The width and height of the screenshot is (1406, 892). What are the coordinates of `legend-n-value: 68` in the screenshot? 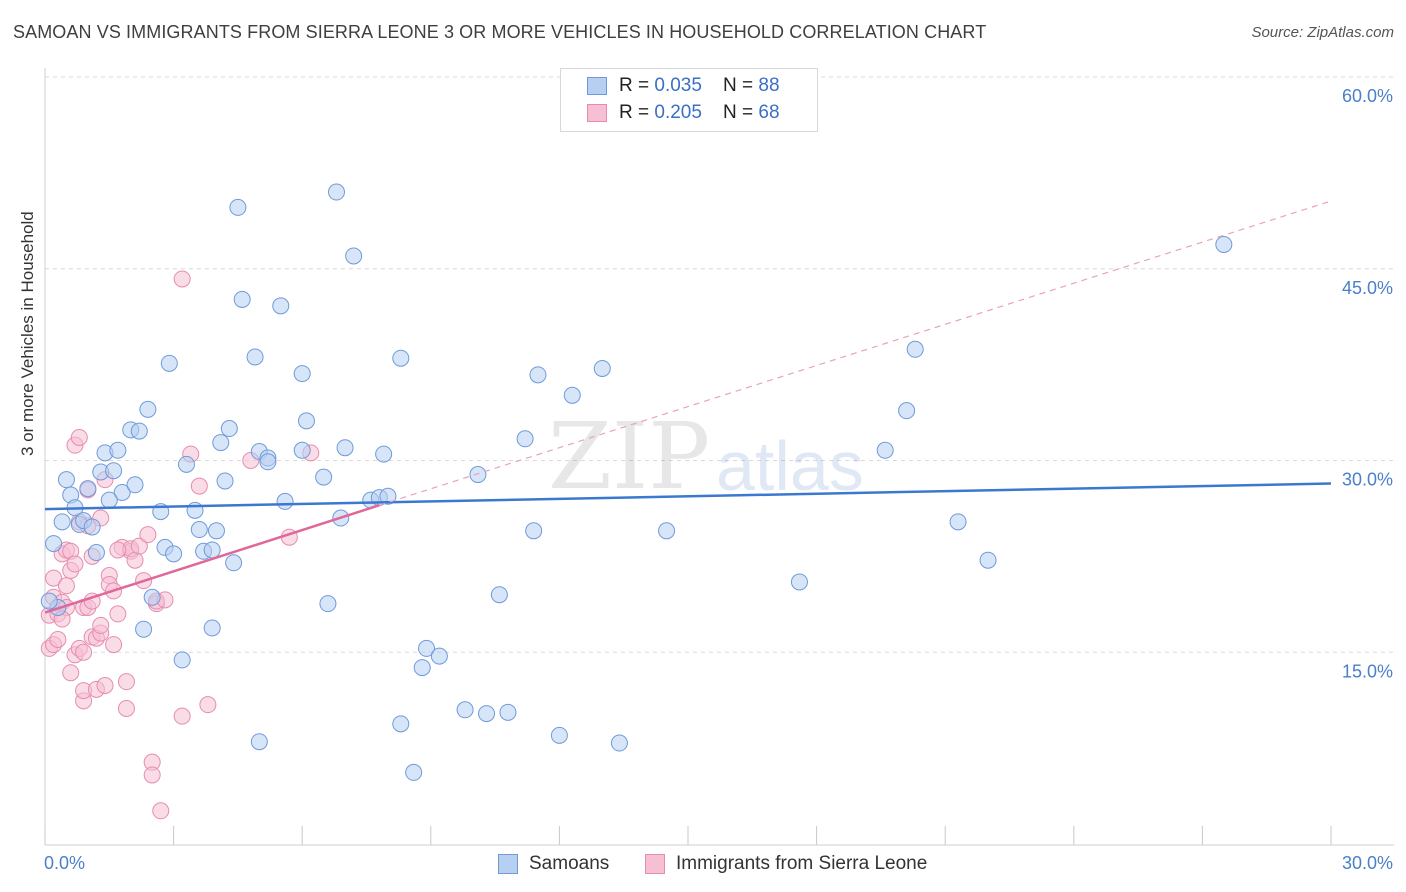 It's located at (769, 112).